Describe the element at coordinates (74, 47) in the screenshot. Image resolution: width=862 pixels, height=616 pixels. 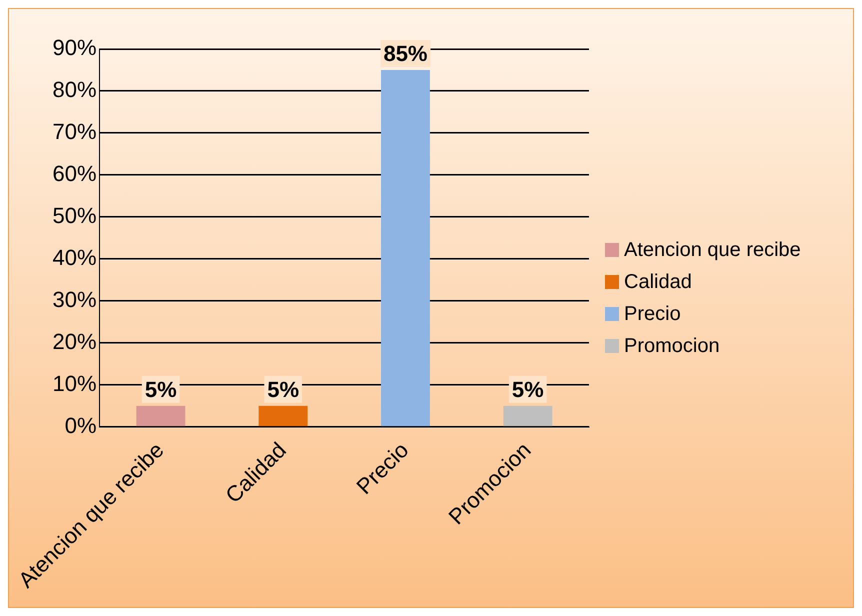
I see `y-tick-label: 90%` at that location.